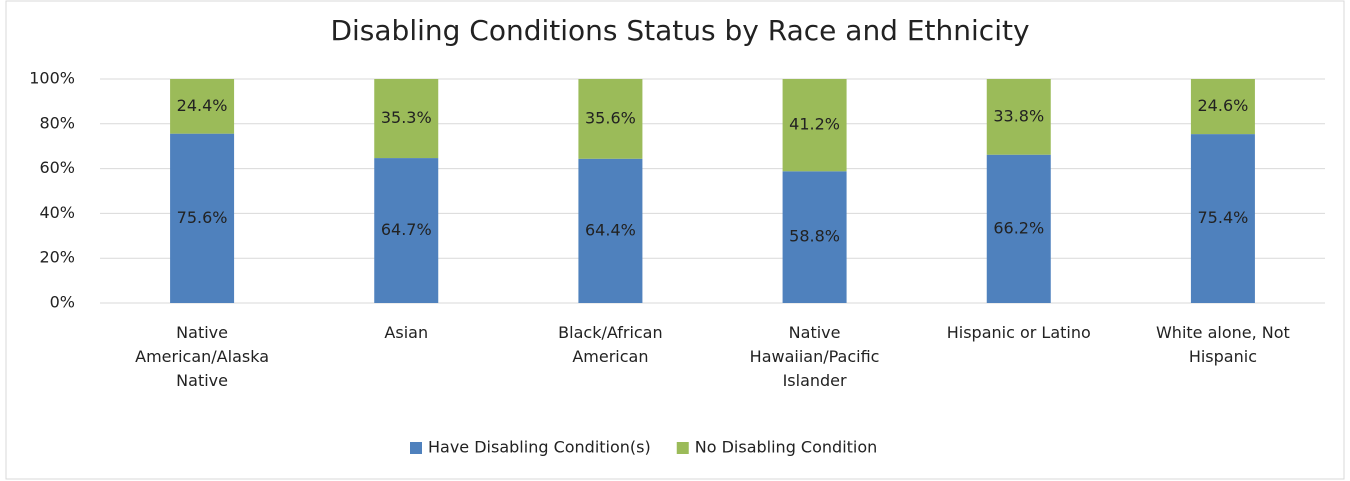 Image resolution: width=1350 pixels, height=481 pixels. Describe the element at coordinates (786, 447) in the screenshot. I see `legend-label: No Disabling Condition` at that location.